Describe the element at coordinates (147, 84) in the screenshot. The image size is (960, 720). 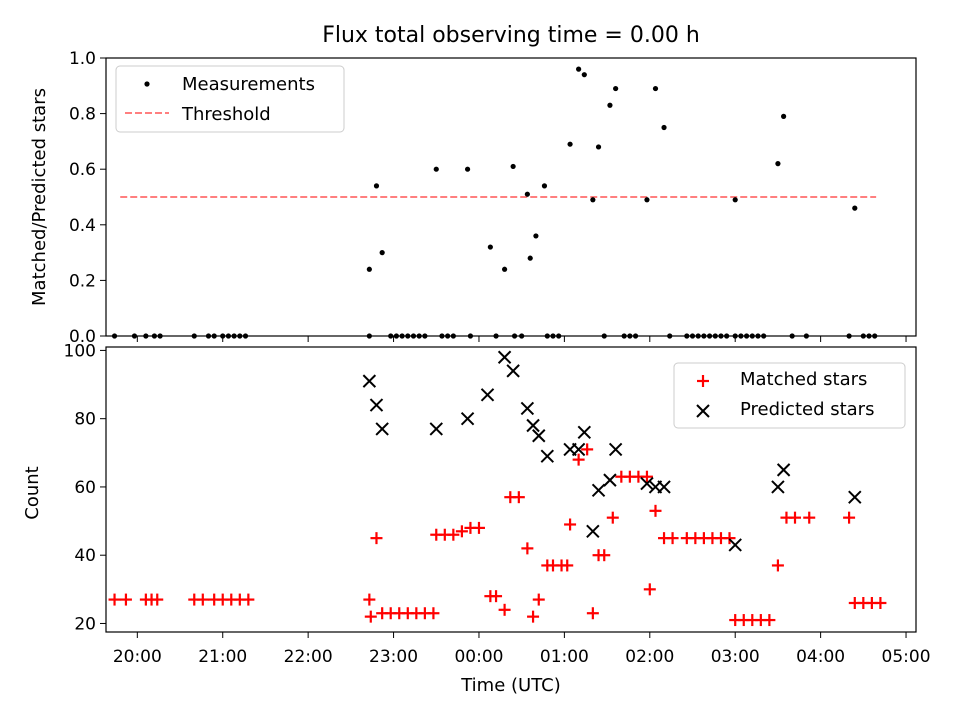
I see `legend-measurements-marker` at that location.